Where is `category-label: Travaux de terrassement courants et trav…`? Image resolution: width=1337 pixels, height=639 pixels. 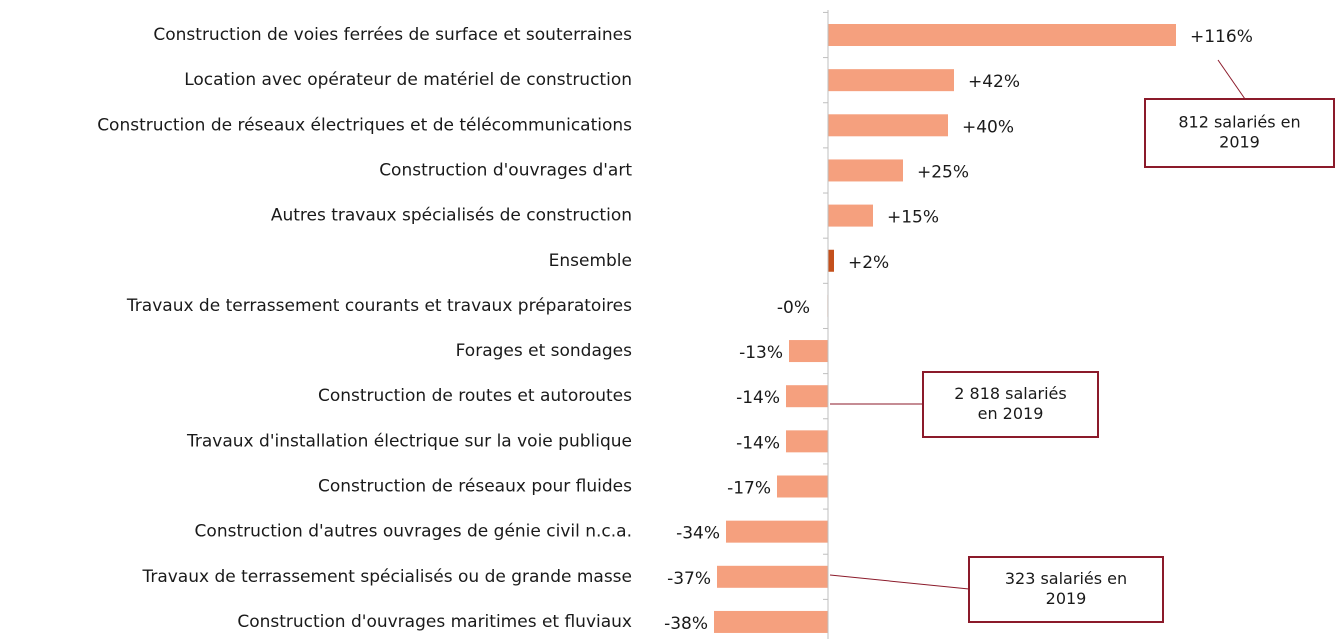
category-label: Travaux de terrassement courants et trav… is located at coordinates (379, 306).